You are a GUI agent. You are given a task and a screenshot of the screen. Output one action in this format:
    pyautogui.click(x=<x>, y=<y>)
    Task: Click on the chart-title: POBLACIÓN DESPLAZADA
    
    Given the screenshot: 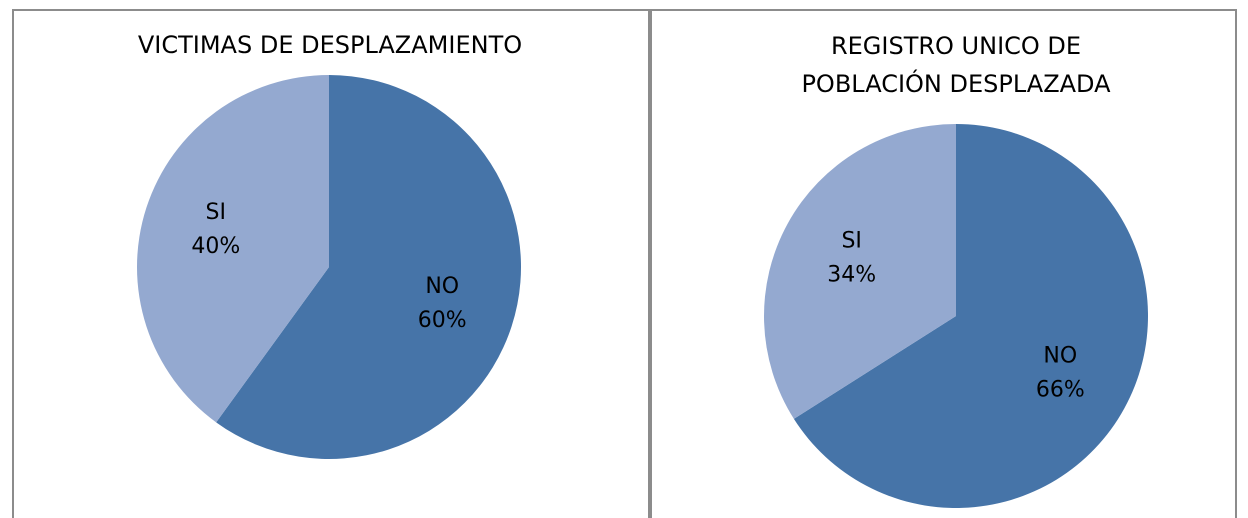 What is the action you would take?
    pyautogui.click(x=956, y=83)
    